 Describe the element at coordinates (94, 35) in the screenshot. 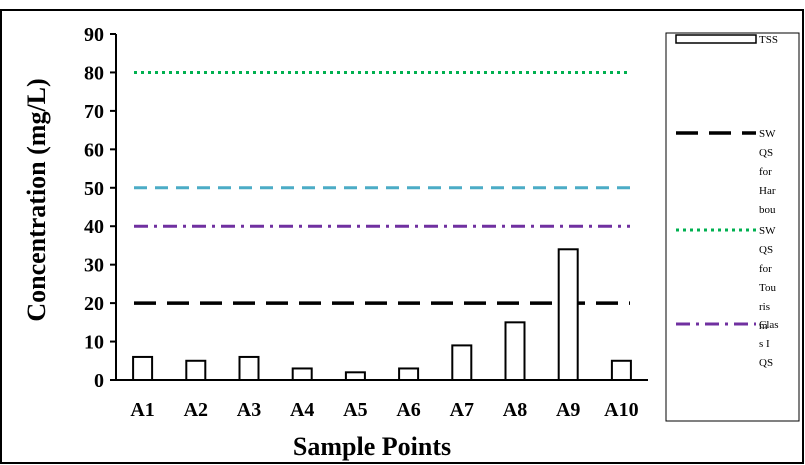

I see `y-tick-label: 90` at that location.